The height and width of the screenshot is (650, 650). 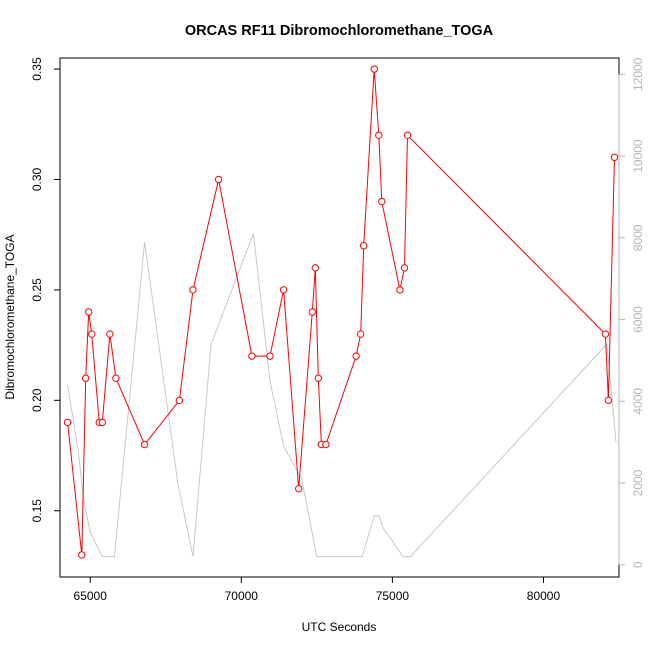 What do you see at coordinates (638, 482) in the screenshot?
I see `y2-tick-label: 2000` at bounding box center [638, 482].